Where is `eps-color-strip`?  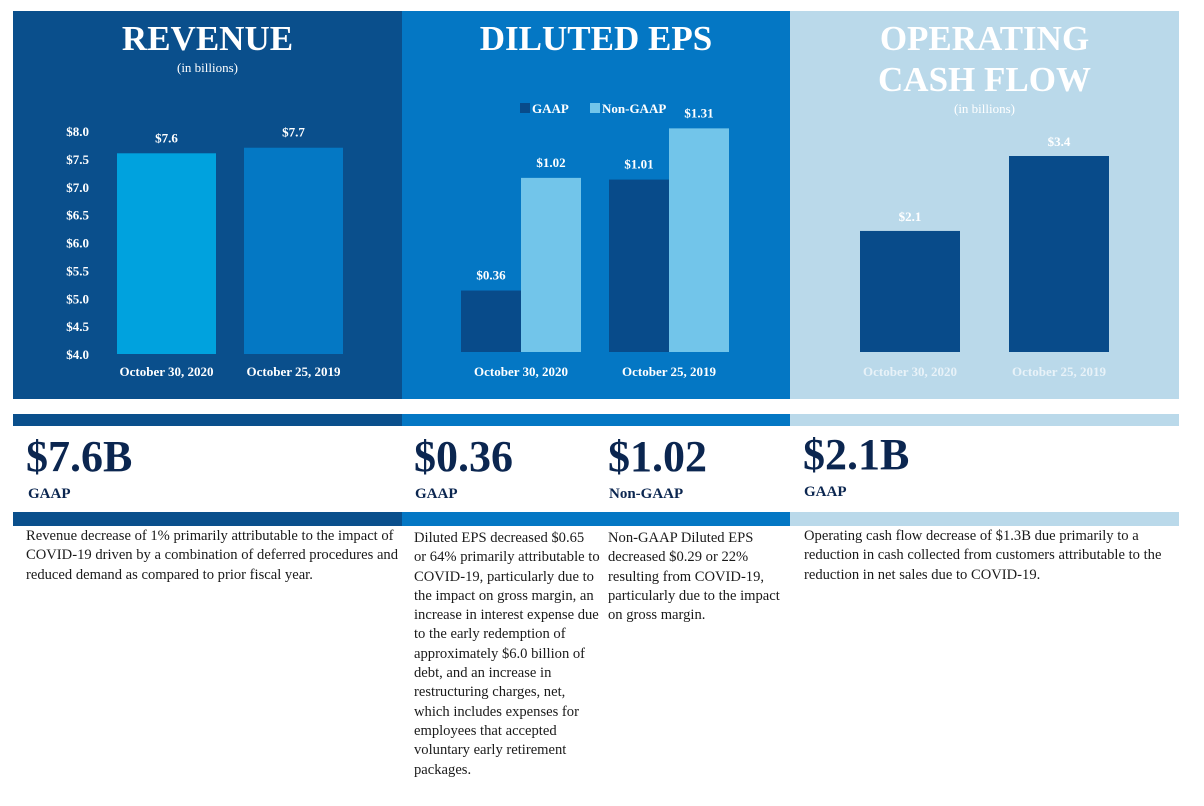 eps-color-strip is located at coordinates (596, 420).